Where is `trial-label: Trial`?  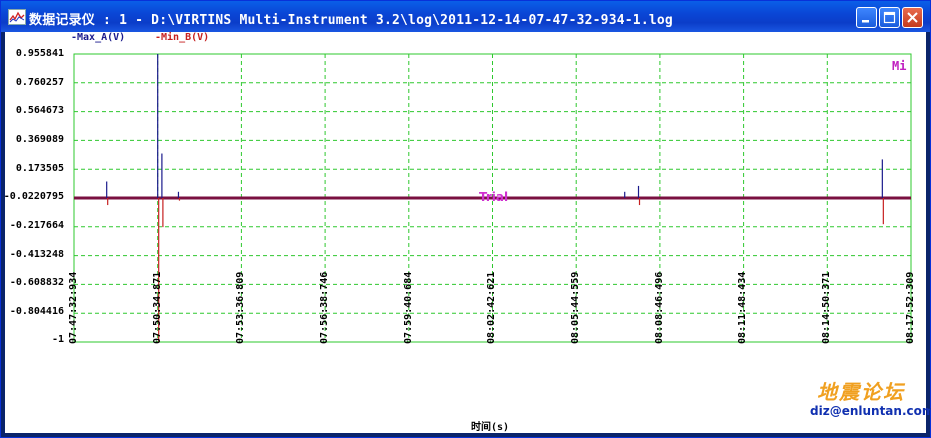 trial-label: Trial is located at coordinates (494, 197).